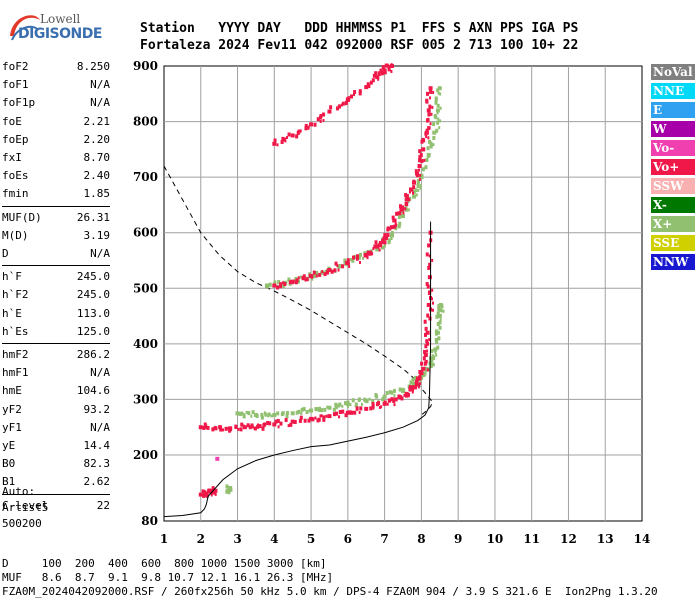 This screenshot has width=700, height=600. Describe the element at coordinates (495, 539) in the screenshot. I see `x-tick-label: 10` at that location.